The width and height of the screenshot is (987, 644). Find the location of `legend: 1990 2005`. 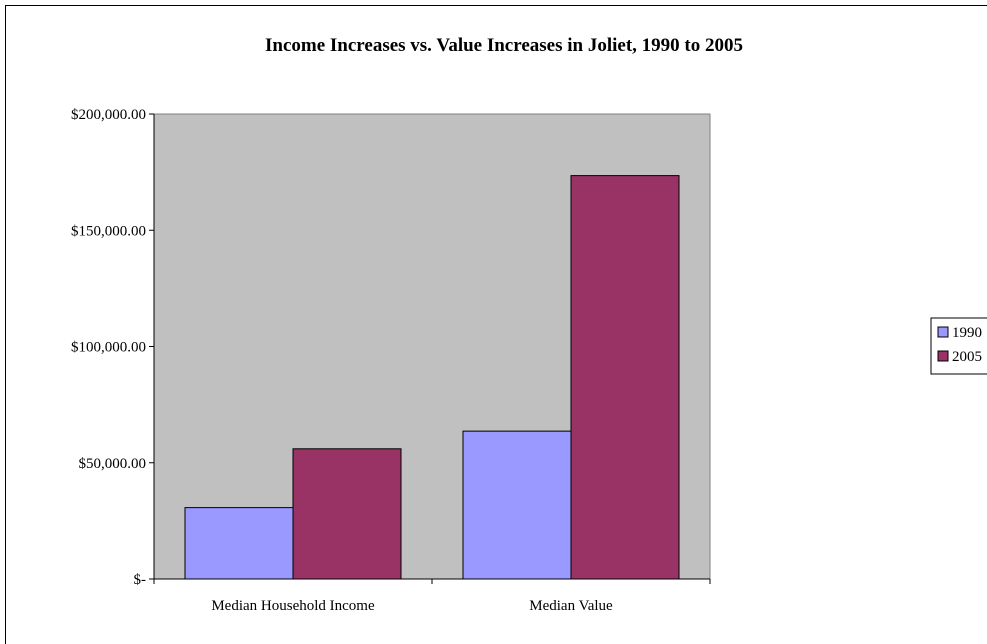

legend: 1990 2005 is located at coordinates (958, 346).